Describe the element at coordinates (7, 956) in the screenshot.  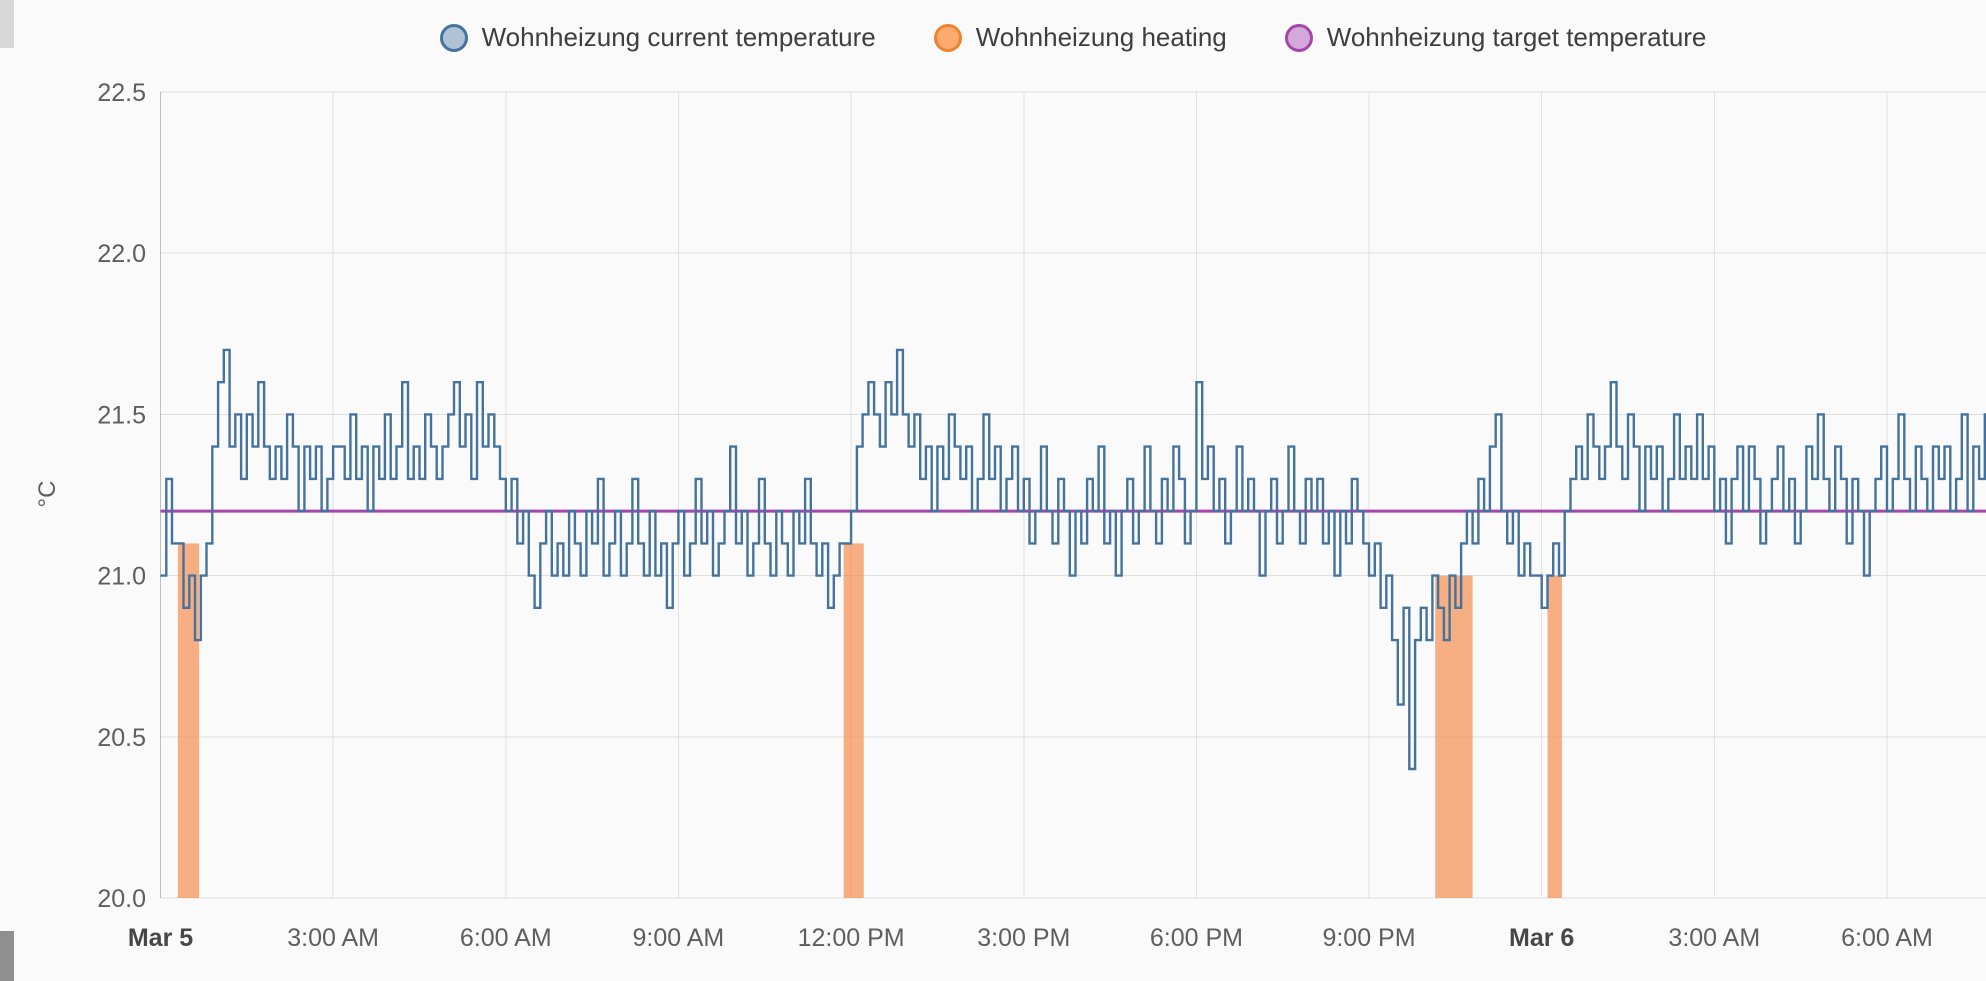
I see `left-edge-scroll-handle` at that location.